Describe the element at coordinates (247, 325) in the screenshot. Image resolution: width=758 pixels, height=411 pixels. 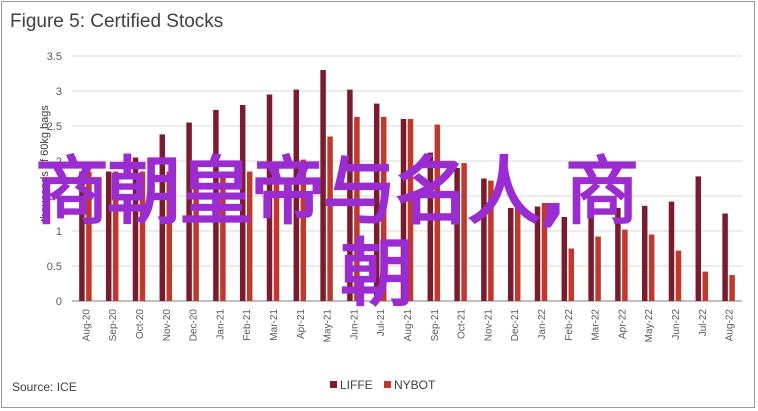
I see `x-tick-label: Feb-21` at that location.